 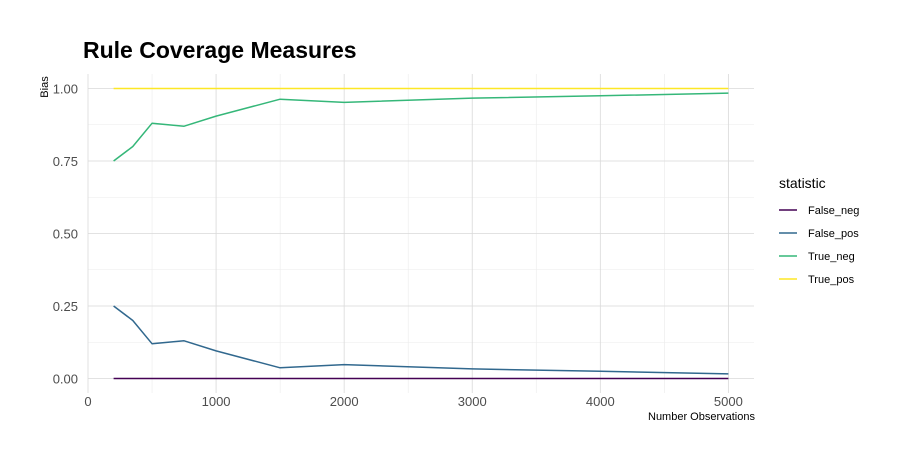 I want to click on chart-title: Rule Coverage Measures, so click(x=220, y=50).